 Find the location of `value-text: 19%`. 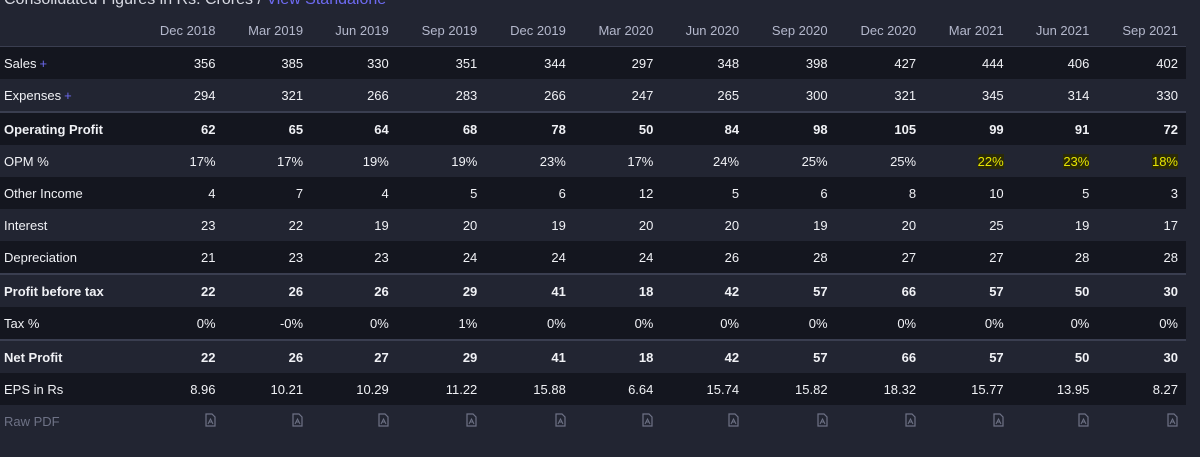

value-text: 19% is located at coordinates (375, 161).